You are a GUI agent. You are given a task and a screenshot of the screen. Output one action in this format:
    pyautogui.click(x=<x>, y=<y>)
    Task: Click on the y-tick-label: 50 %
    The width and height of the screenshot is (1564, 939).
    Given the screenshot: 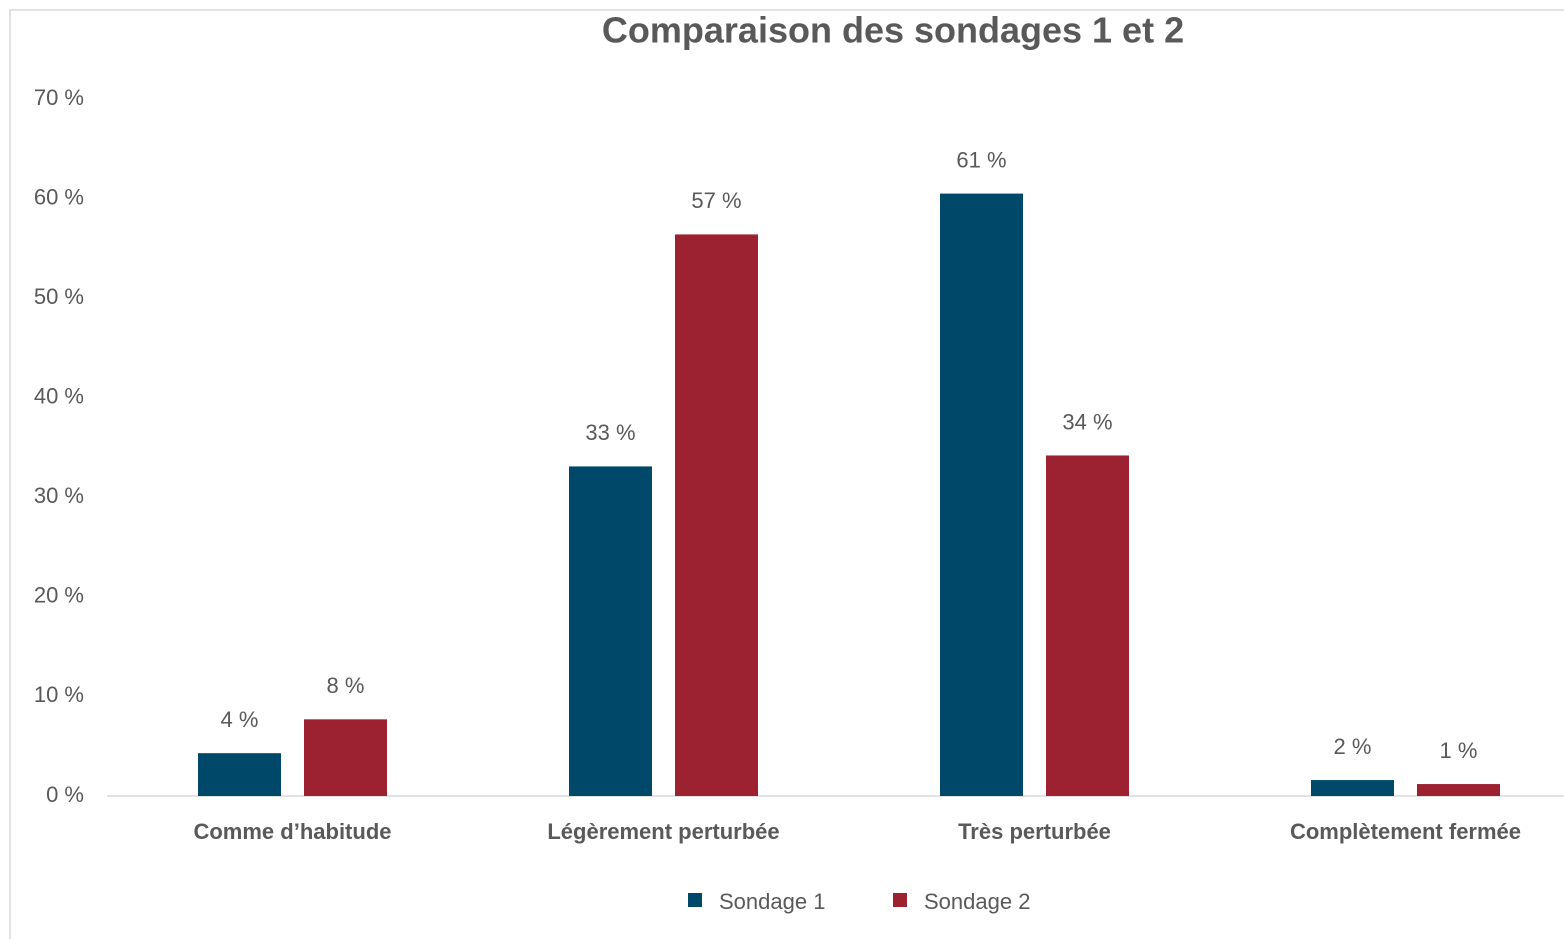 What is the action you would take?
    pyautogui.click(x=59, y=296)
    